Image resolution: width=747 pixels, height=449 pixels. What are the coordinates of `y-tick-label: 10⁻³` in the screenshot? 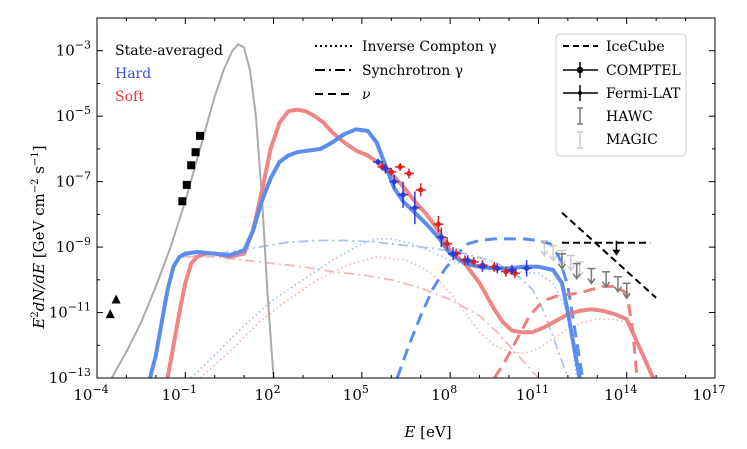 It's located at (73, 49).